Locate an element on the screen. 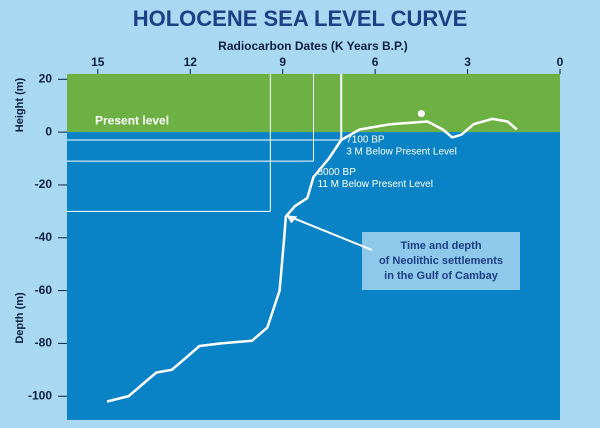  x-tick-label: 0 is located at coordinates (560, 62).